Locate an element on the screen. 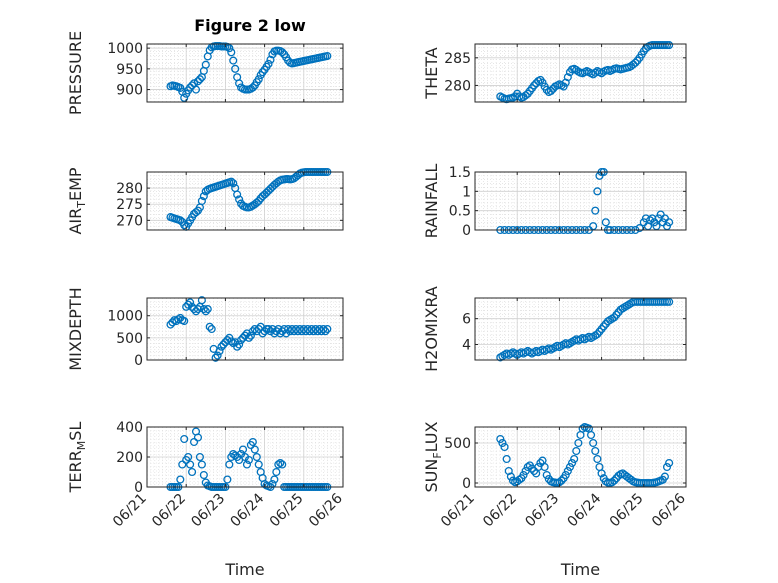 This screenshot has height=583, width=778. y-tick-label: 1 is located at coordinates (466, 192).